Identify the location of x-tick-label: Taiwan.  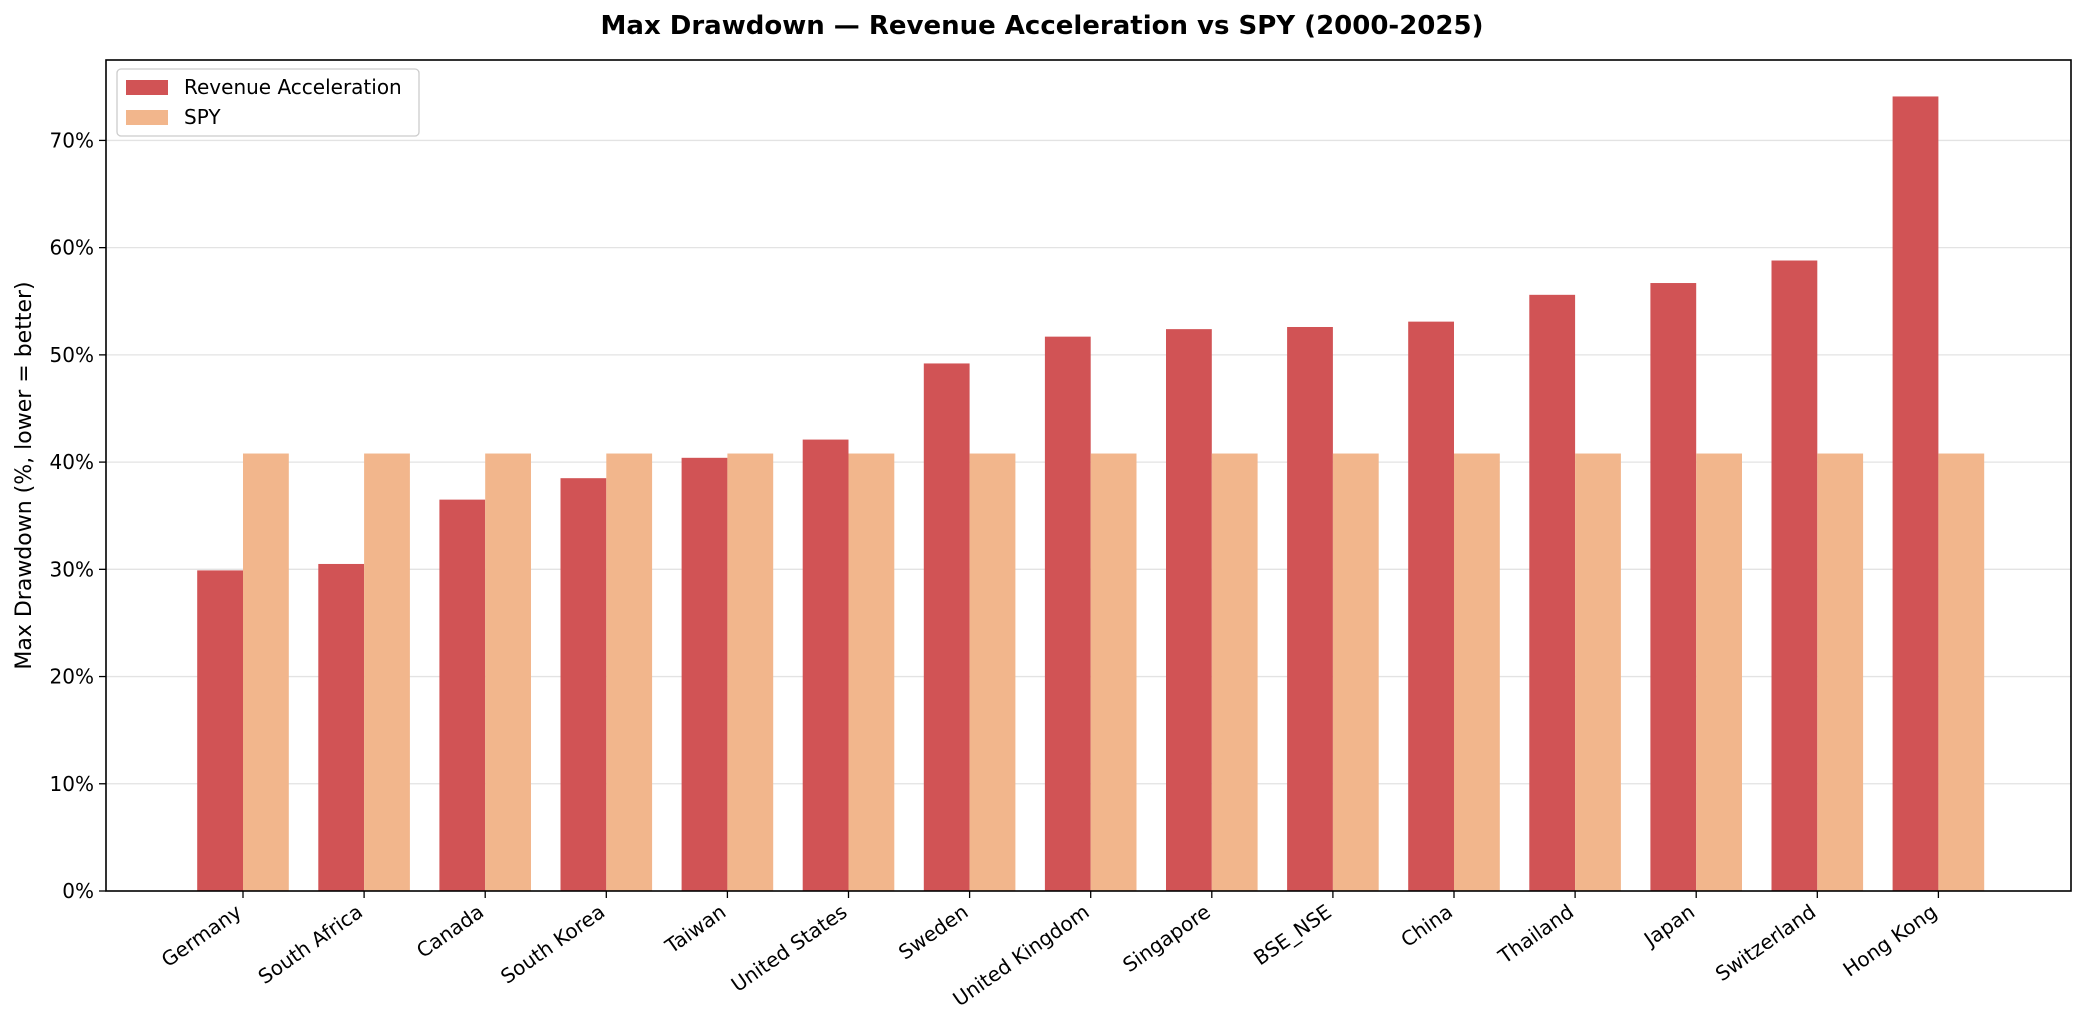
(695, 928).